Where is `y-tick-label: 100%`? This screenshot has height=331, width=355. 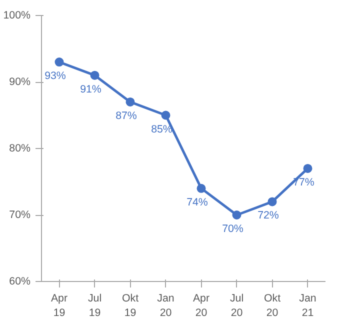
y-tick-label: 100% is located at coordinates (17, 16).